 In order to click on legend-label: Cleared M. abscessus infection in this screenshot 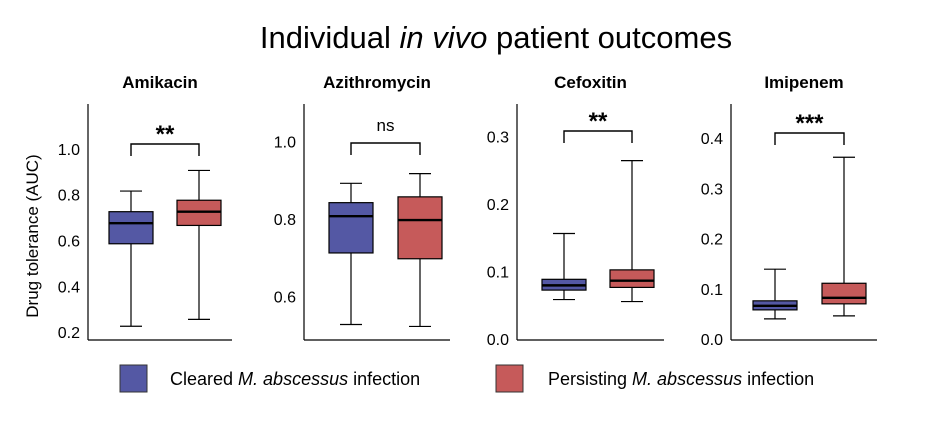, I will do `click(295, 379)`.